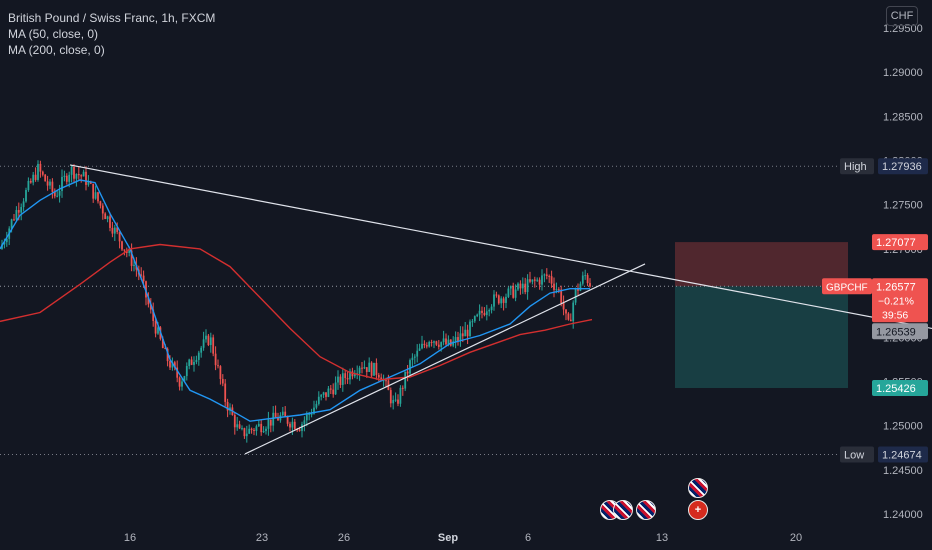  What do you see at coordinates (646, 510) in the screenshot?
I see `uk-flag-icon` at bounding box center [646, 510].